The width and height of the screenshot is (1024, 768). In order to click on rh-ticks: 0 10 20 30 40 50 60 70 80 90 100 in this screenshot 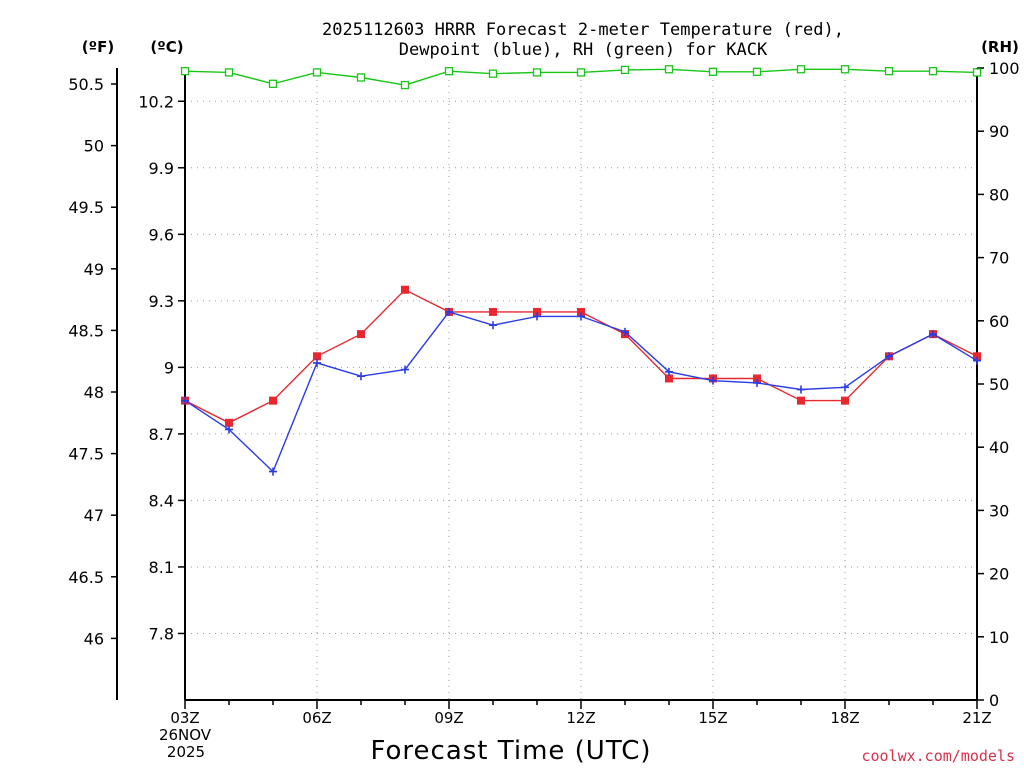, I will do `click(998, 384)`.